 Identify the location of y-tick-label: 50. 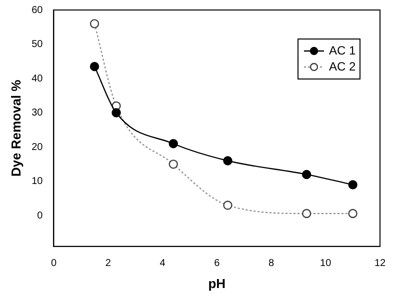
(38, 44).